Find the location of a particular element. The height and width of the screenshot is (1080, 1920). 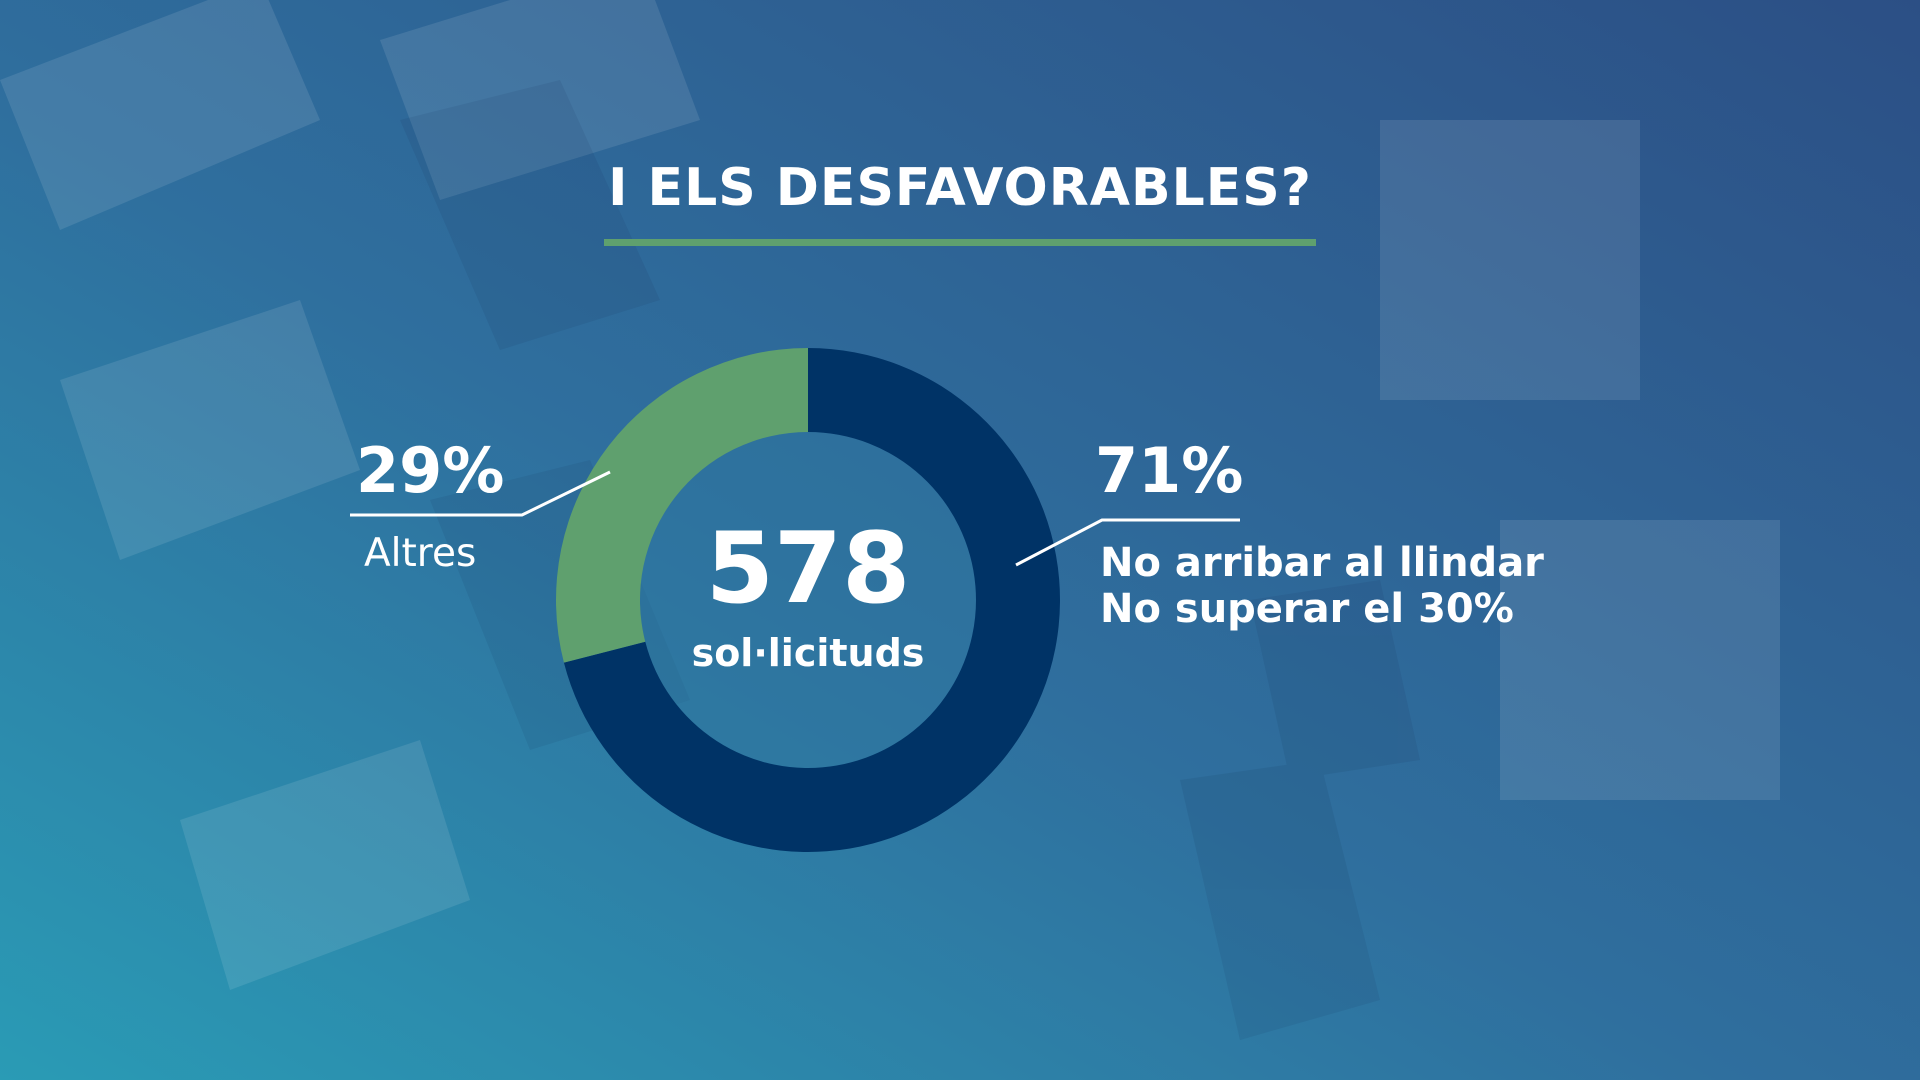

donut-center is located at coordinates (808, 600).